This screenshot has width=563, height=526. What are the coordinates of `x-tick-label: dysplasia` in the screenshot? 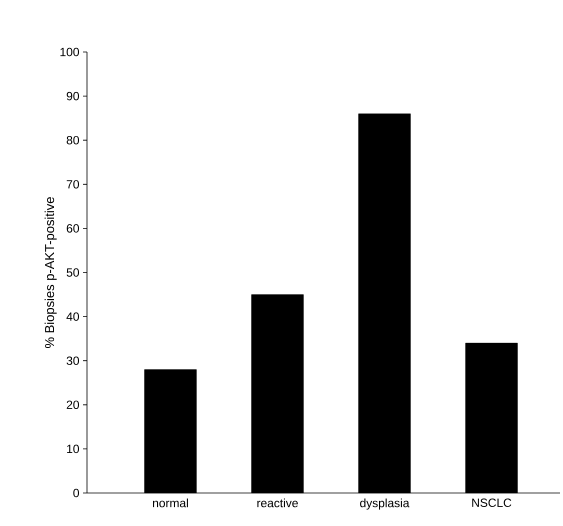 It's located at (385, 504).